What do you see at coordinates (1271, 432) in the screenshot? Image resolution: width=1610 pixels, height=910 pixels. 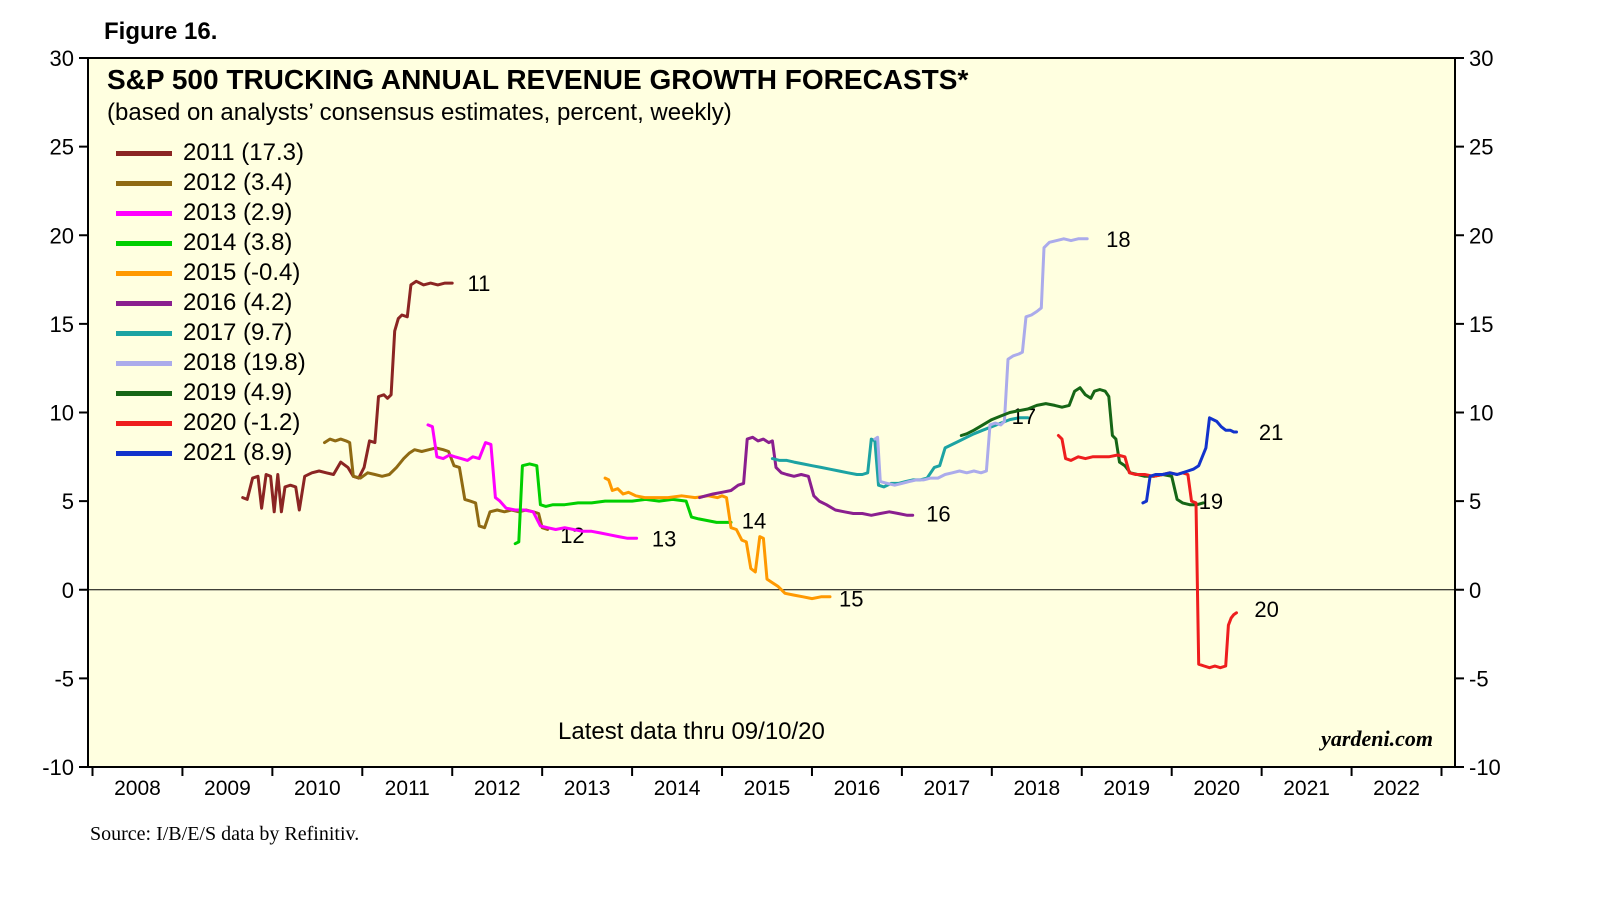 I see `series-end-label: 21` at bounding box center [1271, 432].